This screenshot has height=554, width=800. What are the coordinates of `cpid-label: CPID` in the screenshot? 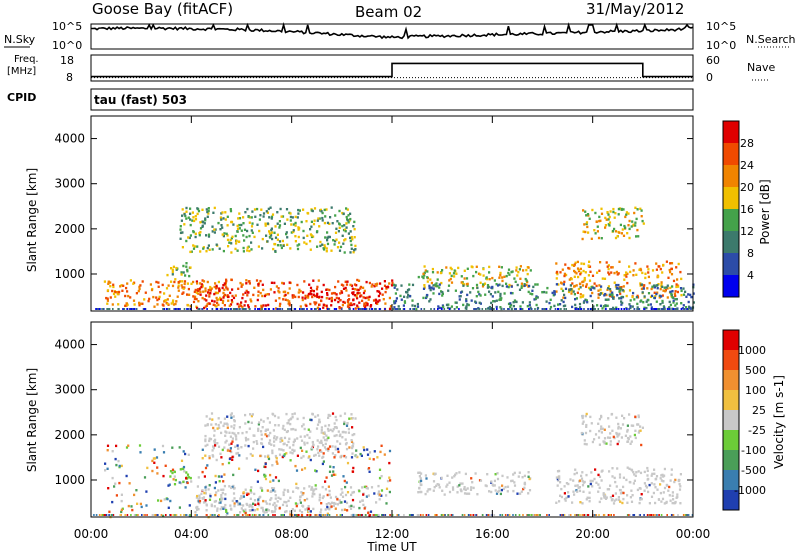 It's located at (21, 97).